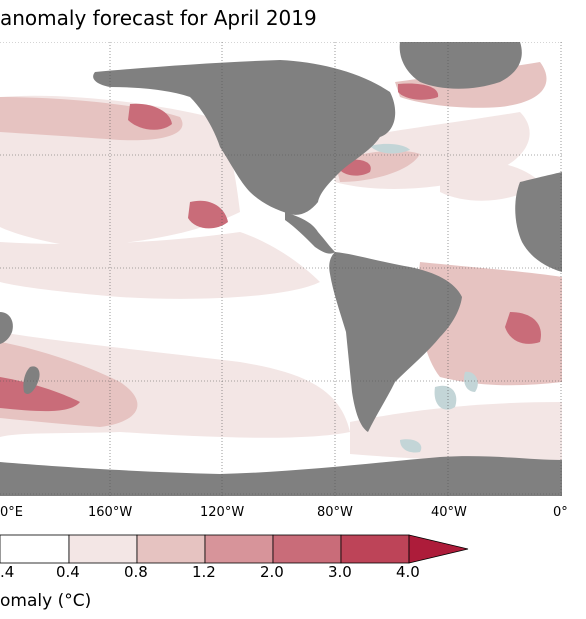  What do you see at coordinates (46, 601) in the screenshot?
I see `colorbar-label: omaly (°C)` at bounding box center [46, 601].